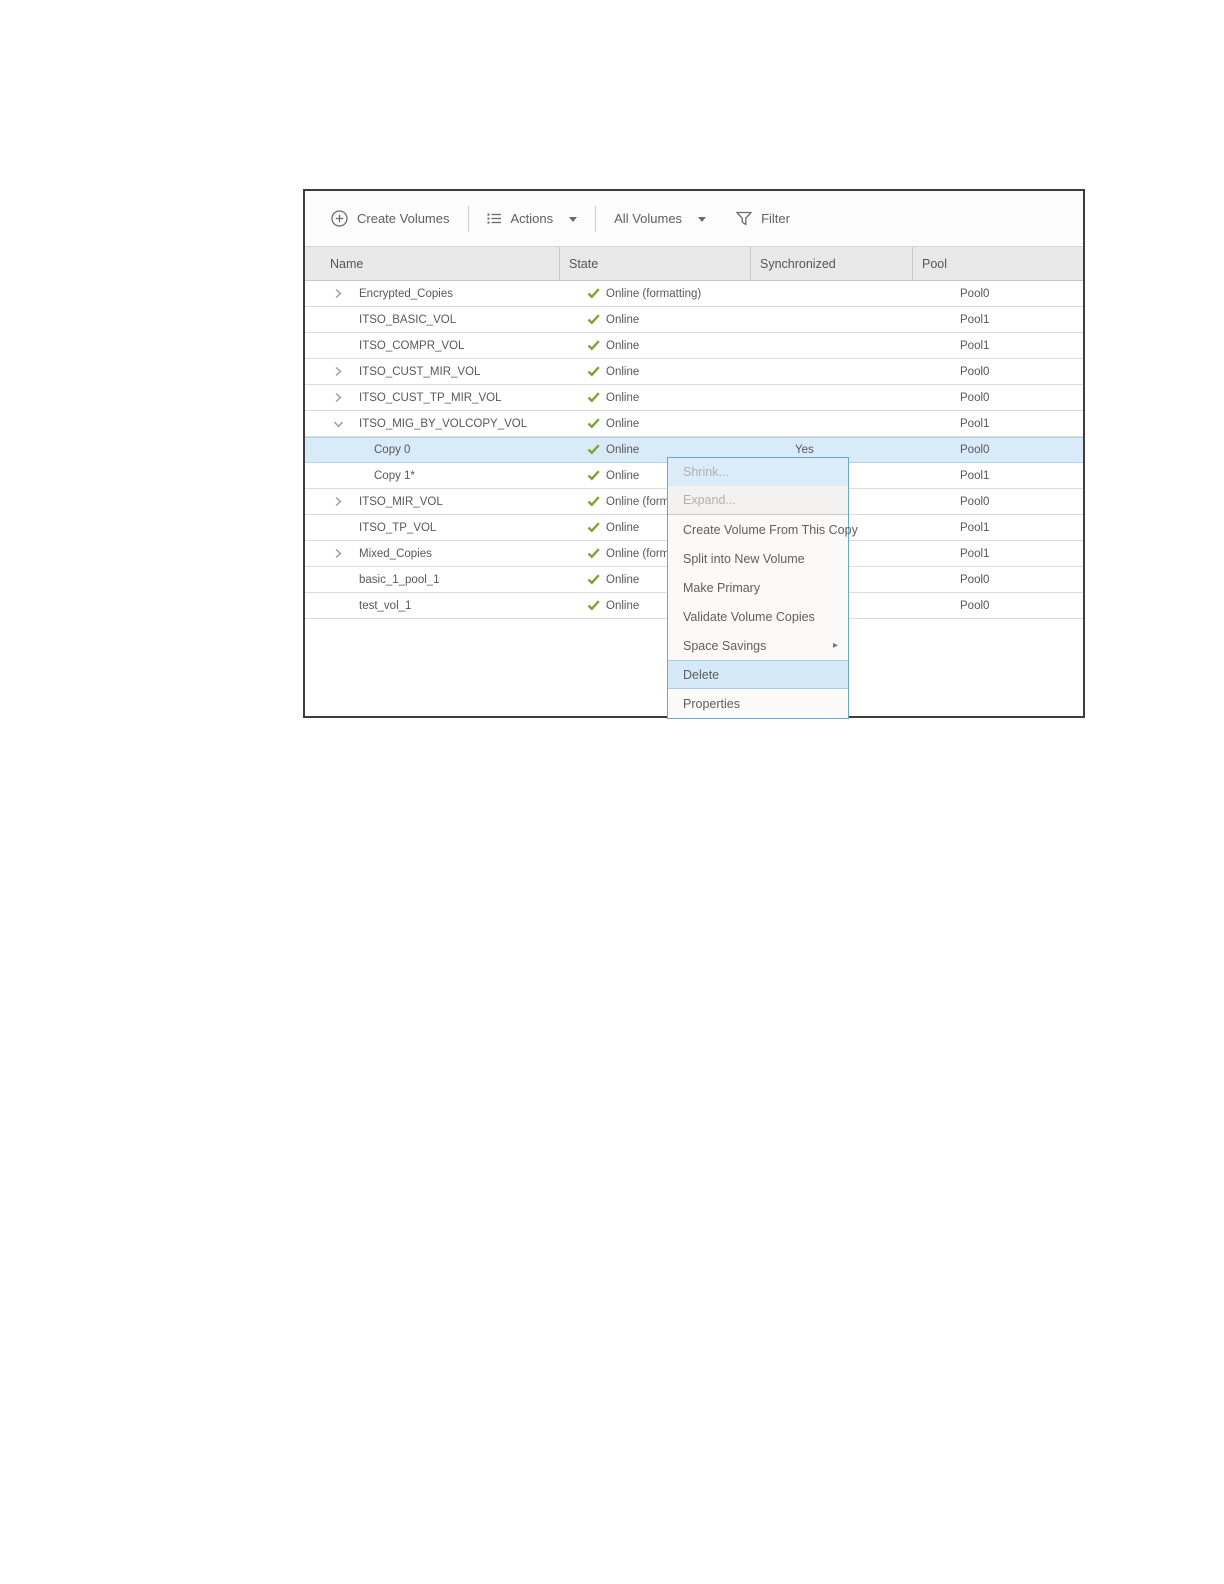  What do you see at coordinates (749, 616) in the screenshot?
I see `menu-item-label: Validate Volume Copies` at bounding box center [749, 616].